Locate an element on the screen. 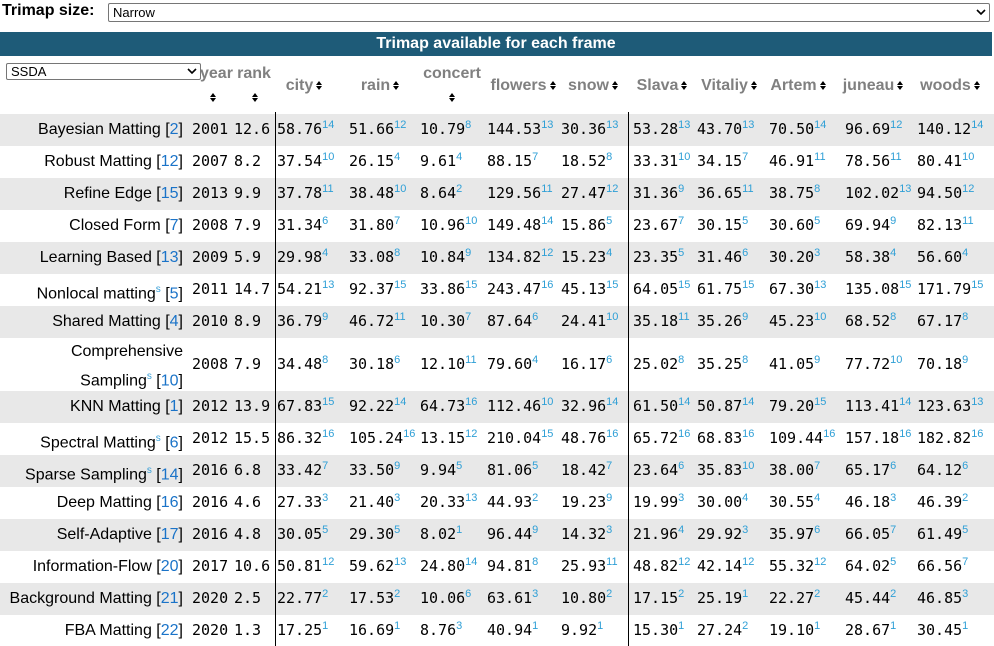  reference-link: 14 is located at coordinates (169, 475).